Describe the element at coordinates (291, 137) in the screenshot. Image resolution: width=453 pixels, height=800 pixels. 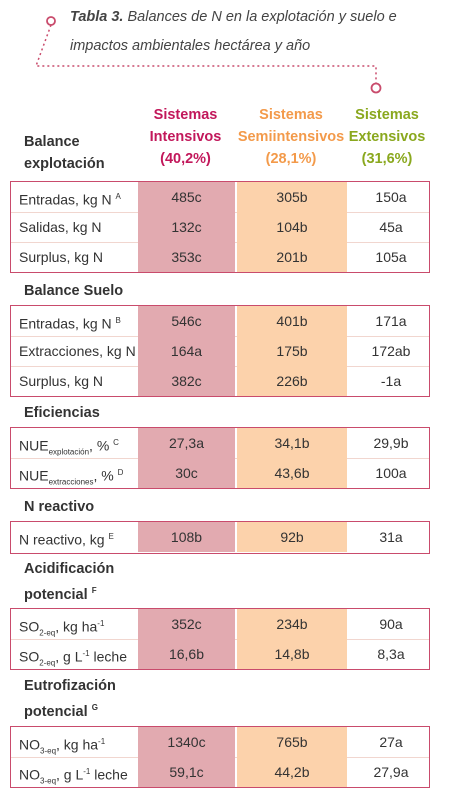
I see `column-header-semi: Sistemas Semiintensivos (28,1%)` at that location.